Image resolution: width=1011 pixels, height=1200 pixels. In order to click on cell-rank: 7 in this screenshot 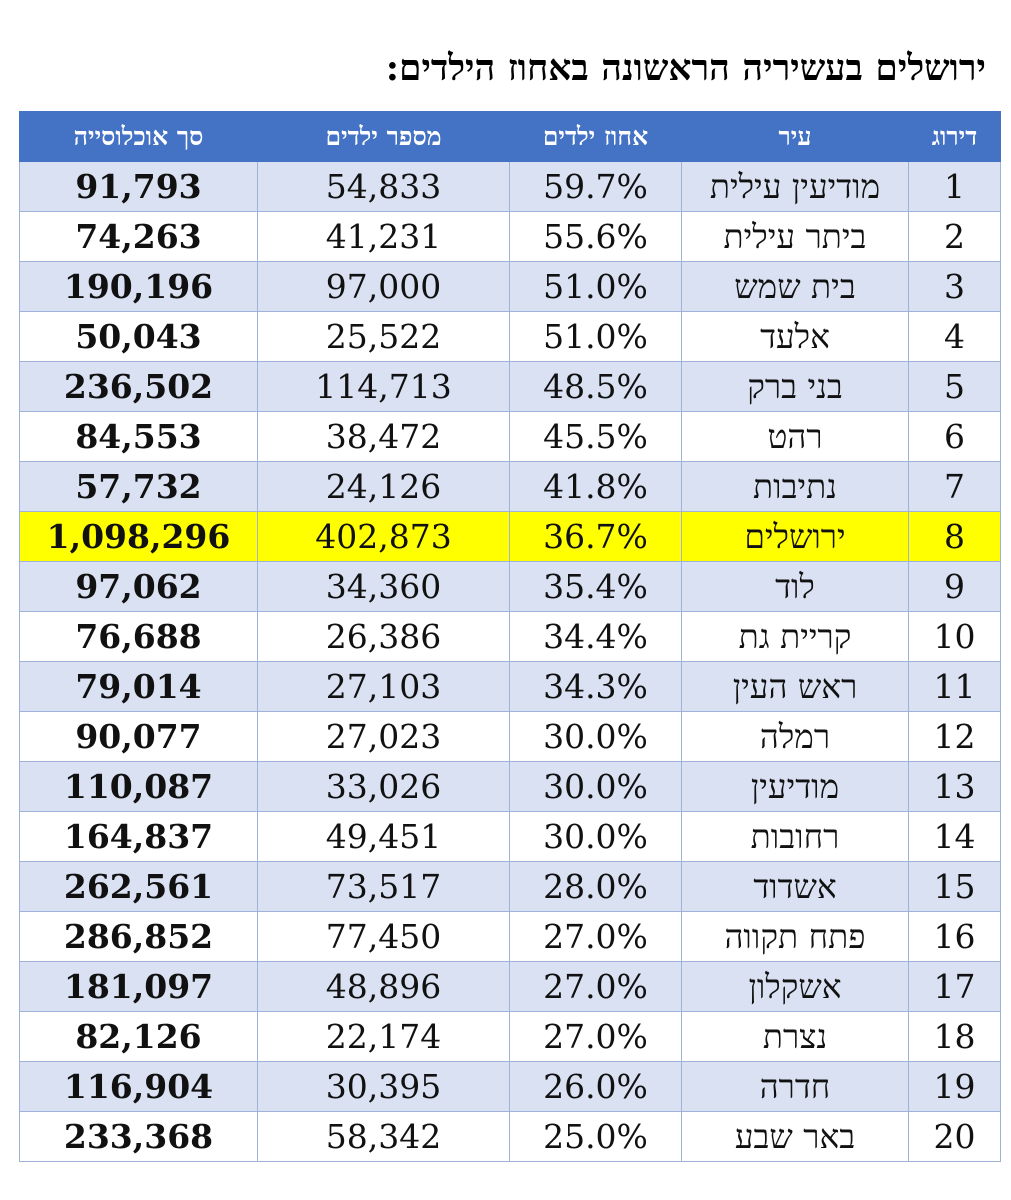, I will do `click(954, 486)`.